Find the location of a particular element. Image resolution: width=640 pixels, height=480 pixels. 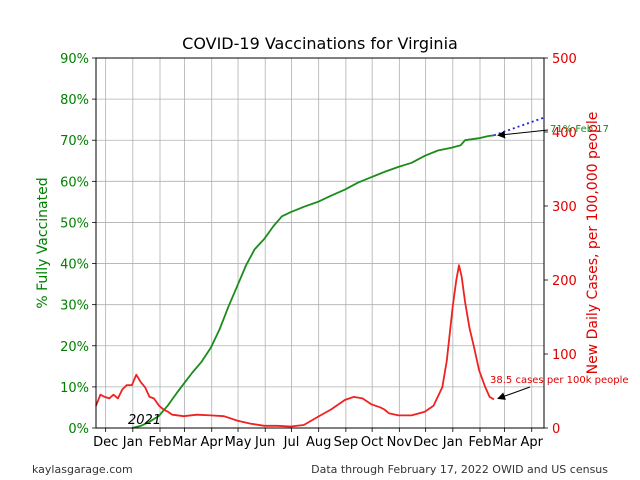

y-axis-left-label: % Fully Vaccinated is located at coordinates (43, 242).